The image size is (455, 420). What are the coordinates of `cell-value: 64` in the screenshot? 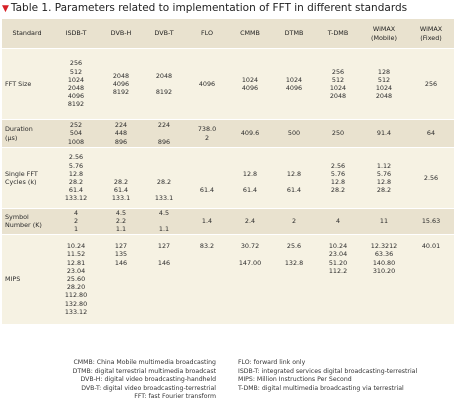 It's located at (431, 133).